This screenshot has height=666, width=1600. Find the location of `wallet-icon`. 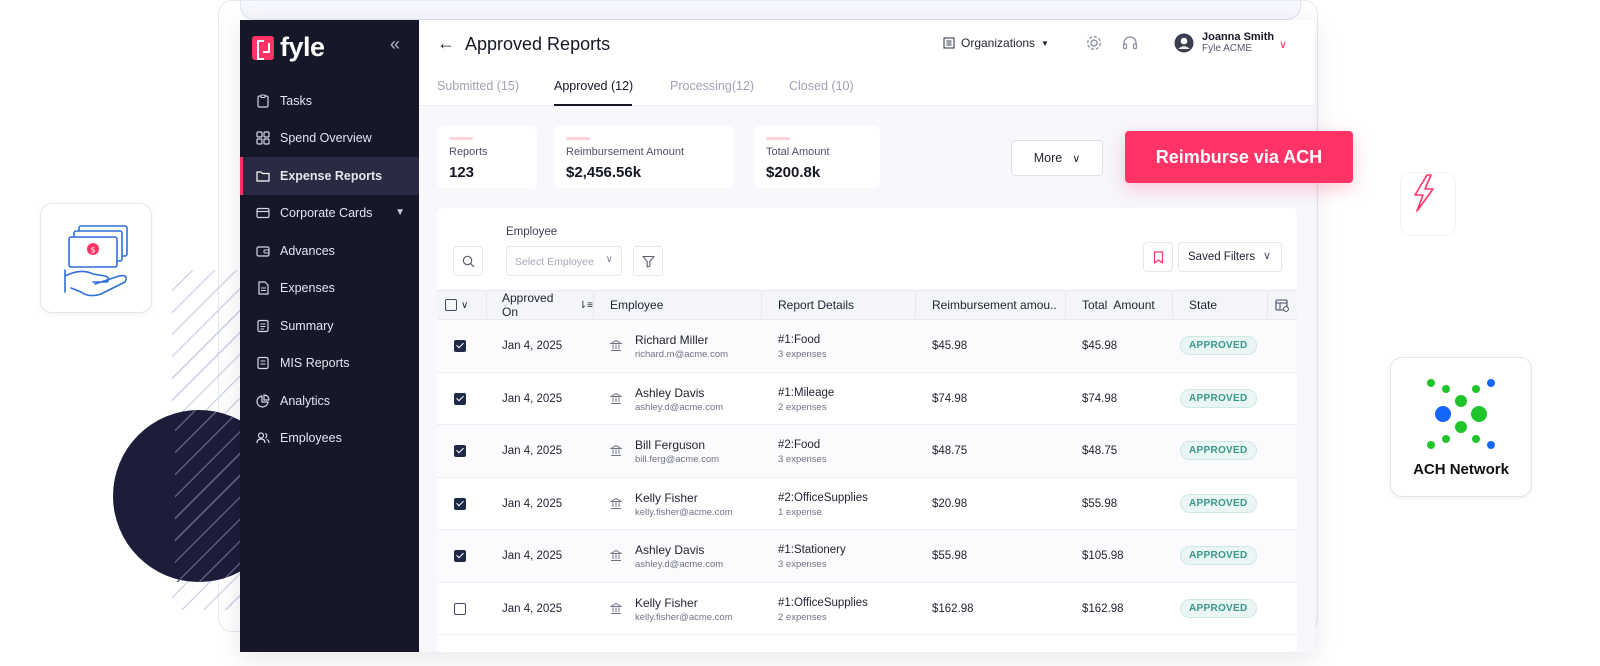

wallet-icon is located at coordinates (263, 251).